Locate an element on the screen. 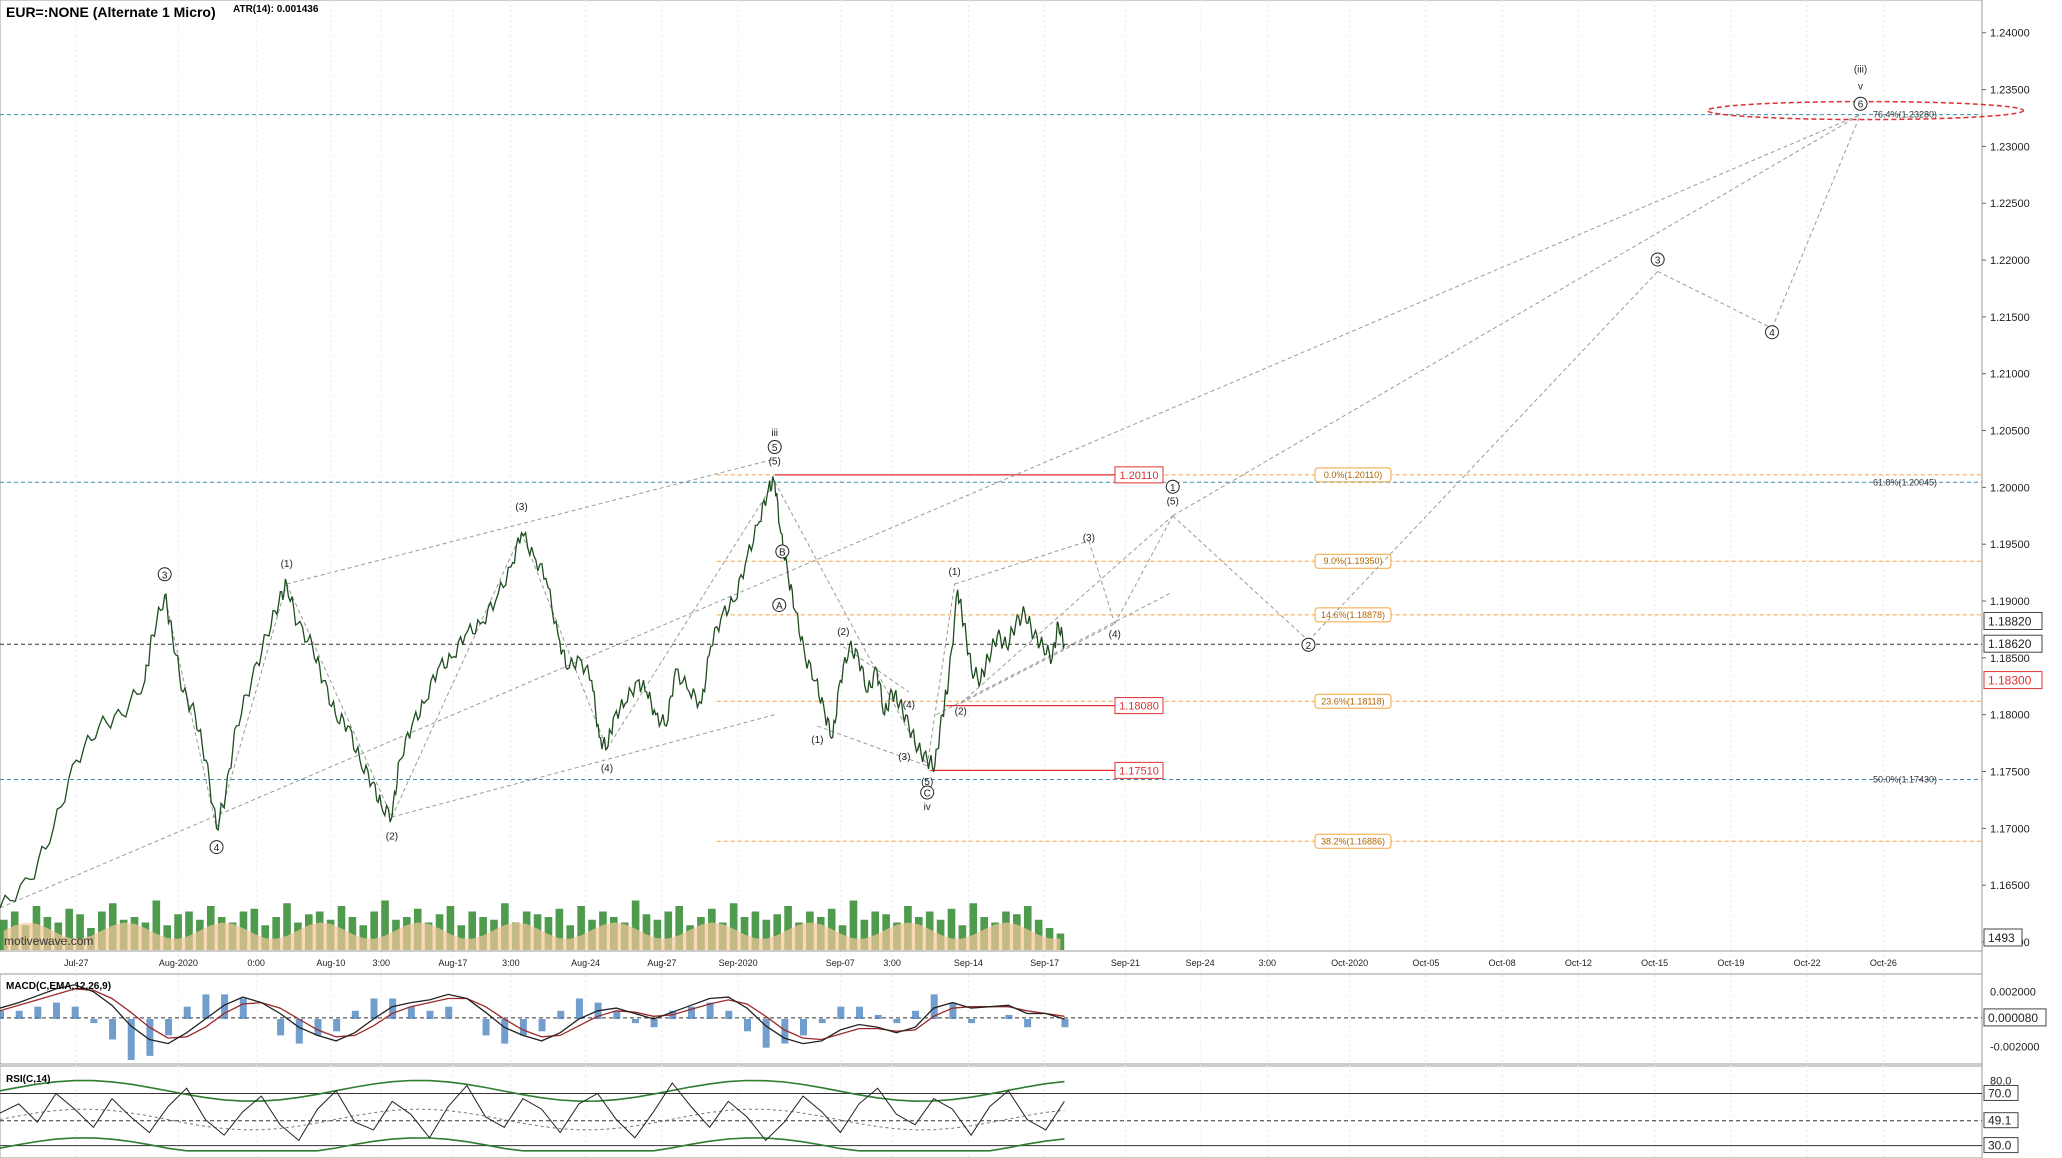  y-tick-label: 1.18000 is located at coordinates (2010, 716).